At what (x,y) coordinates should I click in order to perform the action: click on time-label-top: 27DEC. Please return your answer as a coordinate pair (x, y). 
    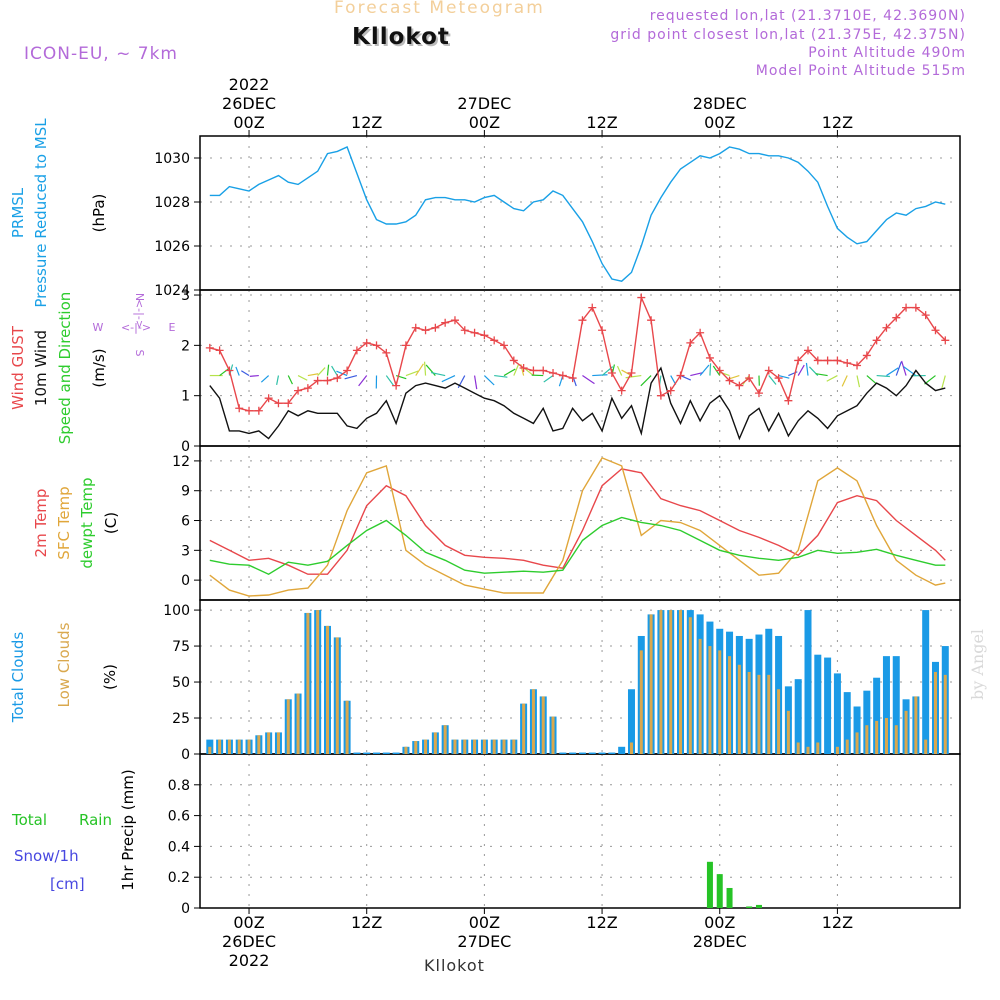
    Looking at the image, I should click on (484, 103).